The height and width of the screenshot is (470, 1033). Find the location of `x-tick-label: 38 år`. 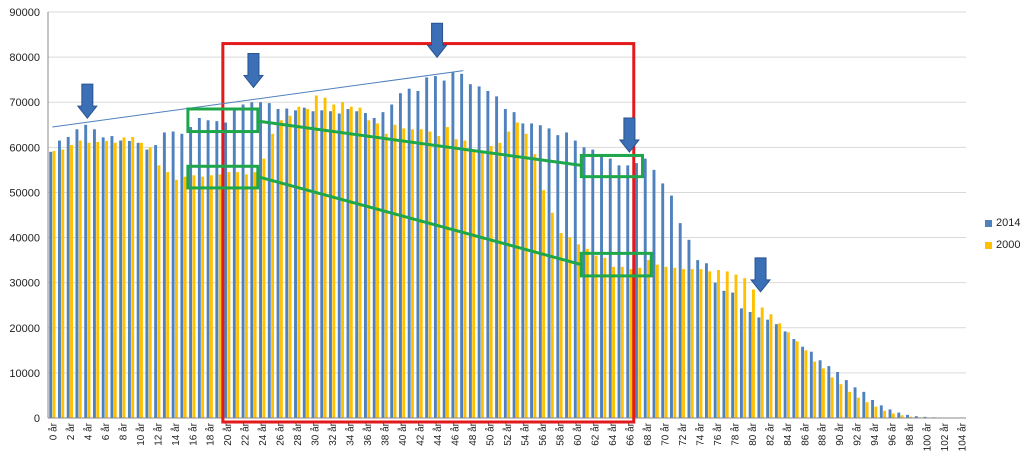

x-tick-label: 38 år is located at coordinates (386, 433).